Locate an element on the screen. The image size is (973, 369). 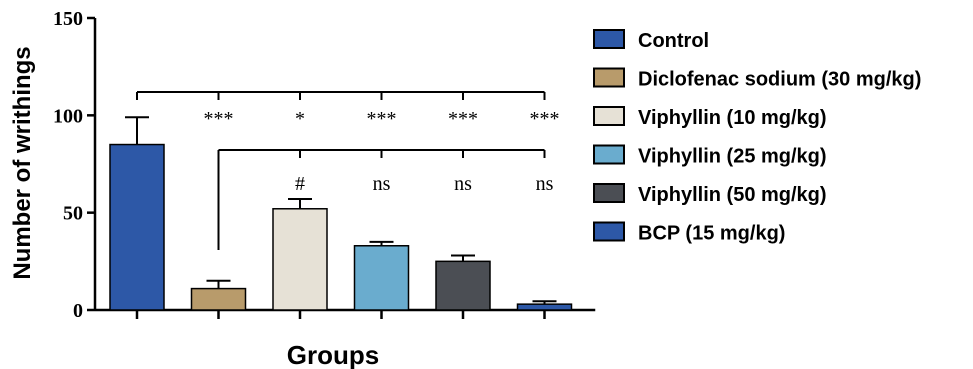
legend-label: BCP (15 mg/kg) is located at coordinates (711, 234).